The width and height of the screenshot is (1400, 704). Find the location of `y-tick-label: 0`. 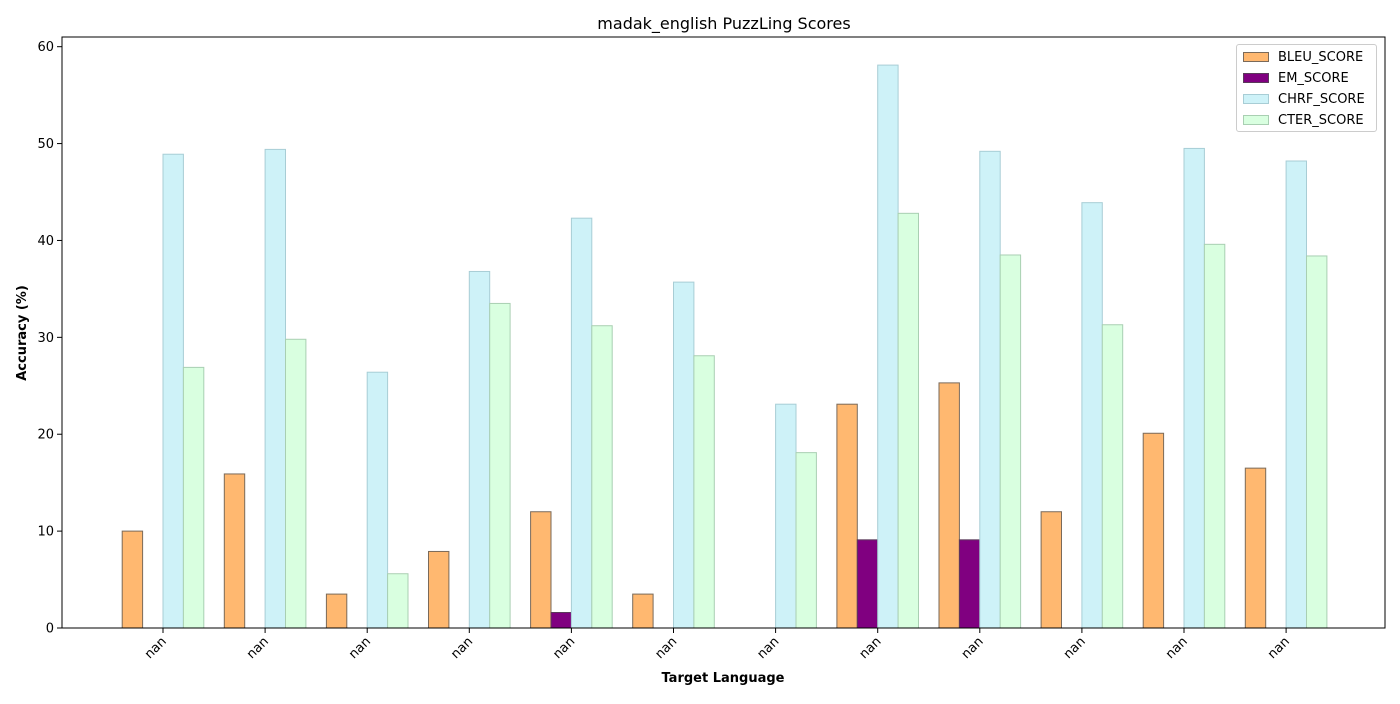

y-tick-label: 0 is located at coordinates (50, 629).